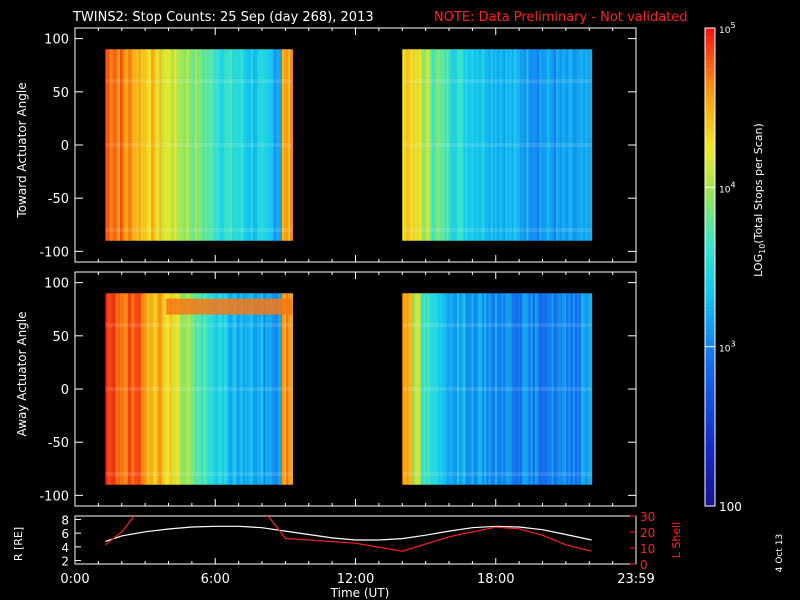 This screenshot has height=600, width=800. What do you see at coordinates (727, 347) in the screenshot?
I see `colorbar-tick-label: 103` at bounding box center [727, 347].